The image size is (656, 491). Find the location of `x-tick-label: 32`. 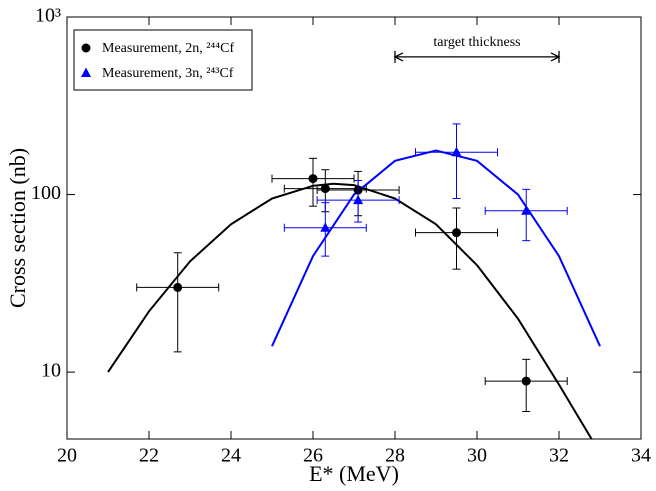

x-tick-label: 32 is located at coordinates (559, 456).